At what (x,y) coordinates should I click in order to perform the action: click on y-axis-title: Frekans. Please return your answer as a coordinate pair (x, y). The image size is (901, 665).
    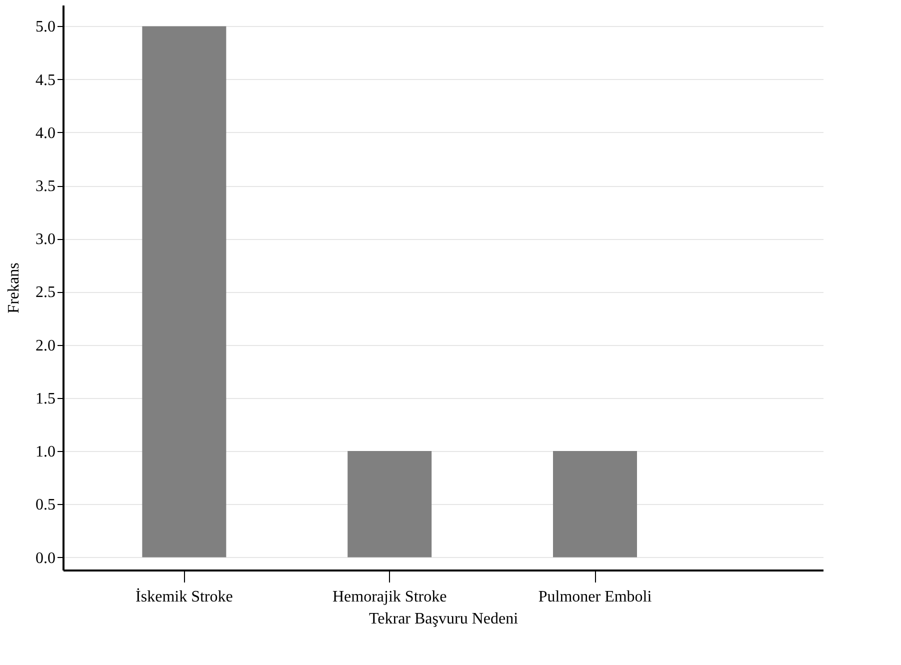
    Looking at the image, I should click on (14, 288).